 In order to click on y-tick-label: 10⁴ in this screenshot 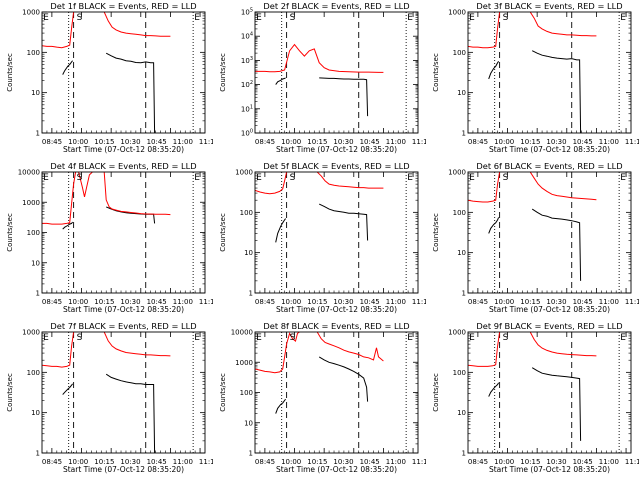, I will do `click(247, 36)`.